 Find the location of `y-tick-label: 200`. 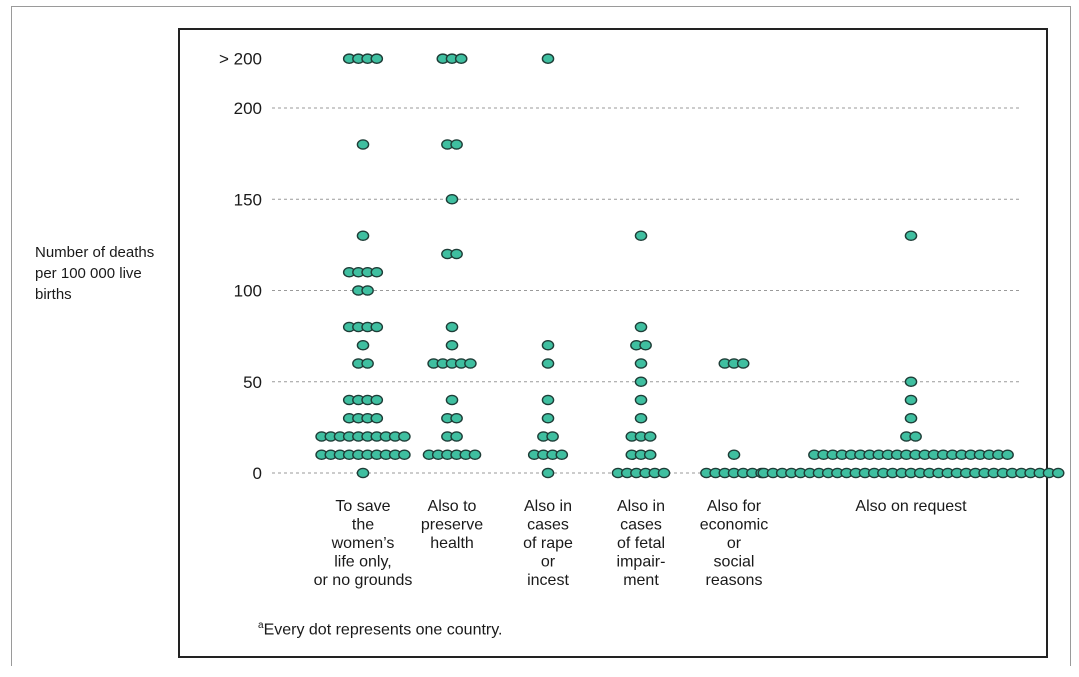

y-tick-label: 200 is located at coordinates (248, 108).